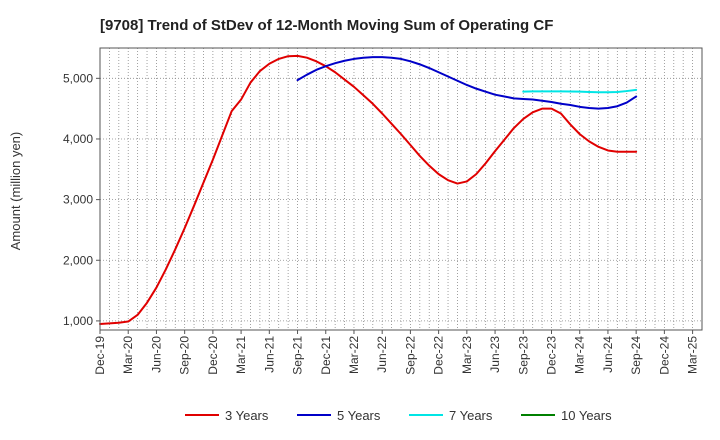 The height and width of the screenshot is (440, 720). I want to click on x-tick-label: Sep-22, so click(410, 355).